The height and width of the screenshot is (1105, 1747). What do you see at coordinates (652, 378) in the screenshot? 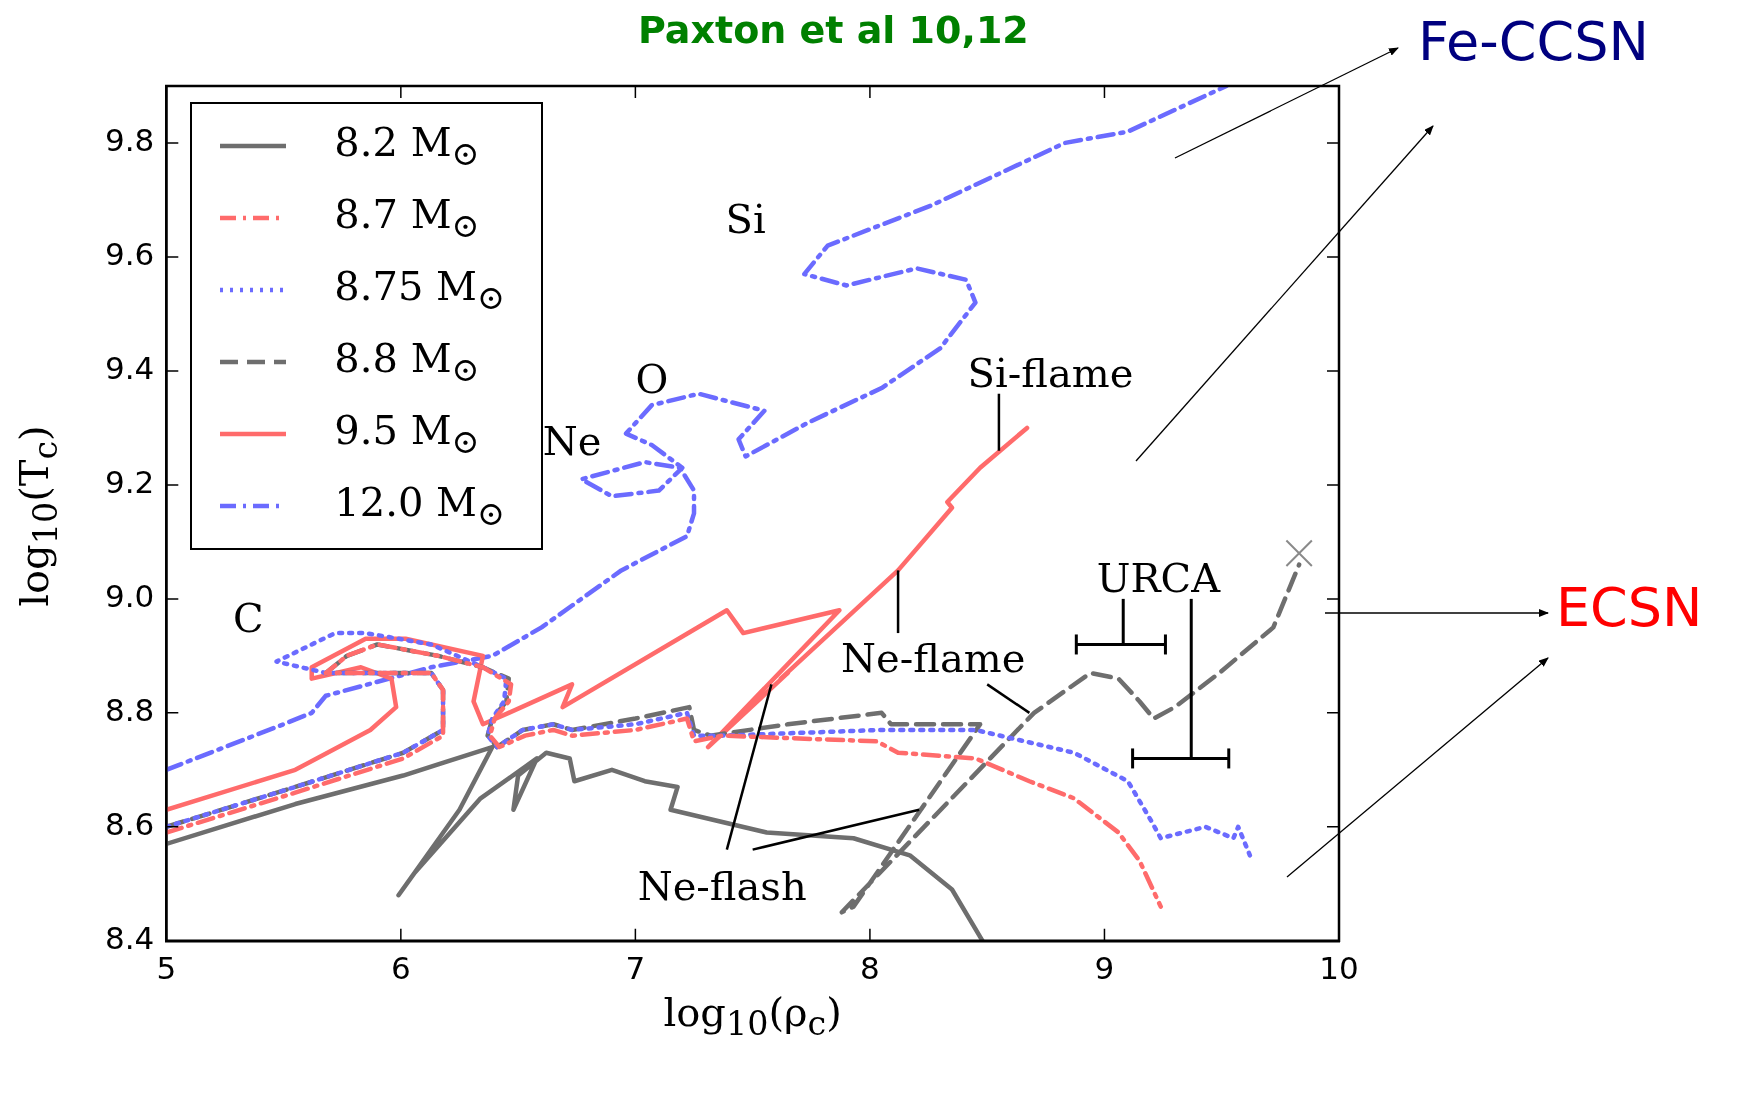
I see `annotation: O` at bounding box center [652, 378].